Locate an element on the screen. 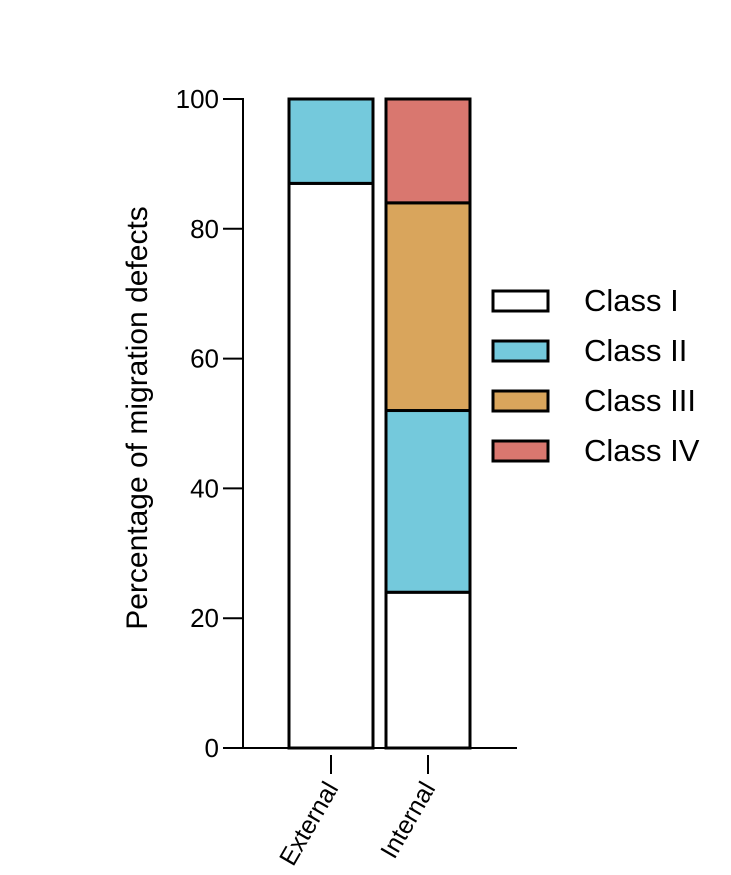 The width and height of the screenshot is (731, 875). x-tick-label-external: External is located at coordinates (309, 823).